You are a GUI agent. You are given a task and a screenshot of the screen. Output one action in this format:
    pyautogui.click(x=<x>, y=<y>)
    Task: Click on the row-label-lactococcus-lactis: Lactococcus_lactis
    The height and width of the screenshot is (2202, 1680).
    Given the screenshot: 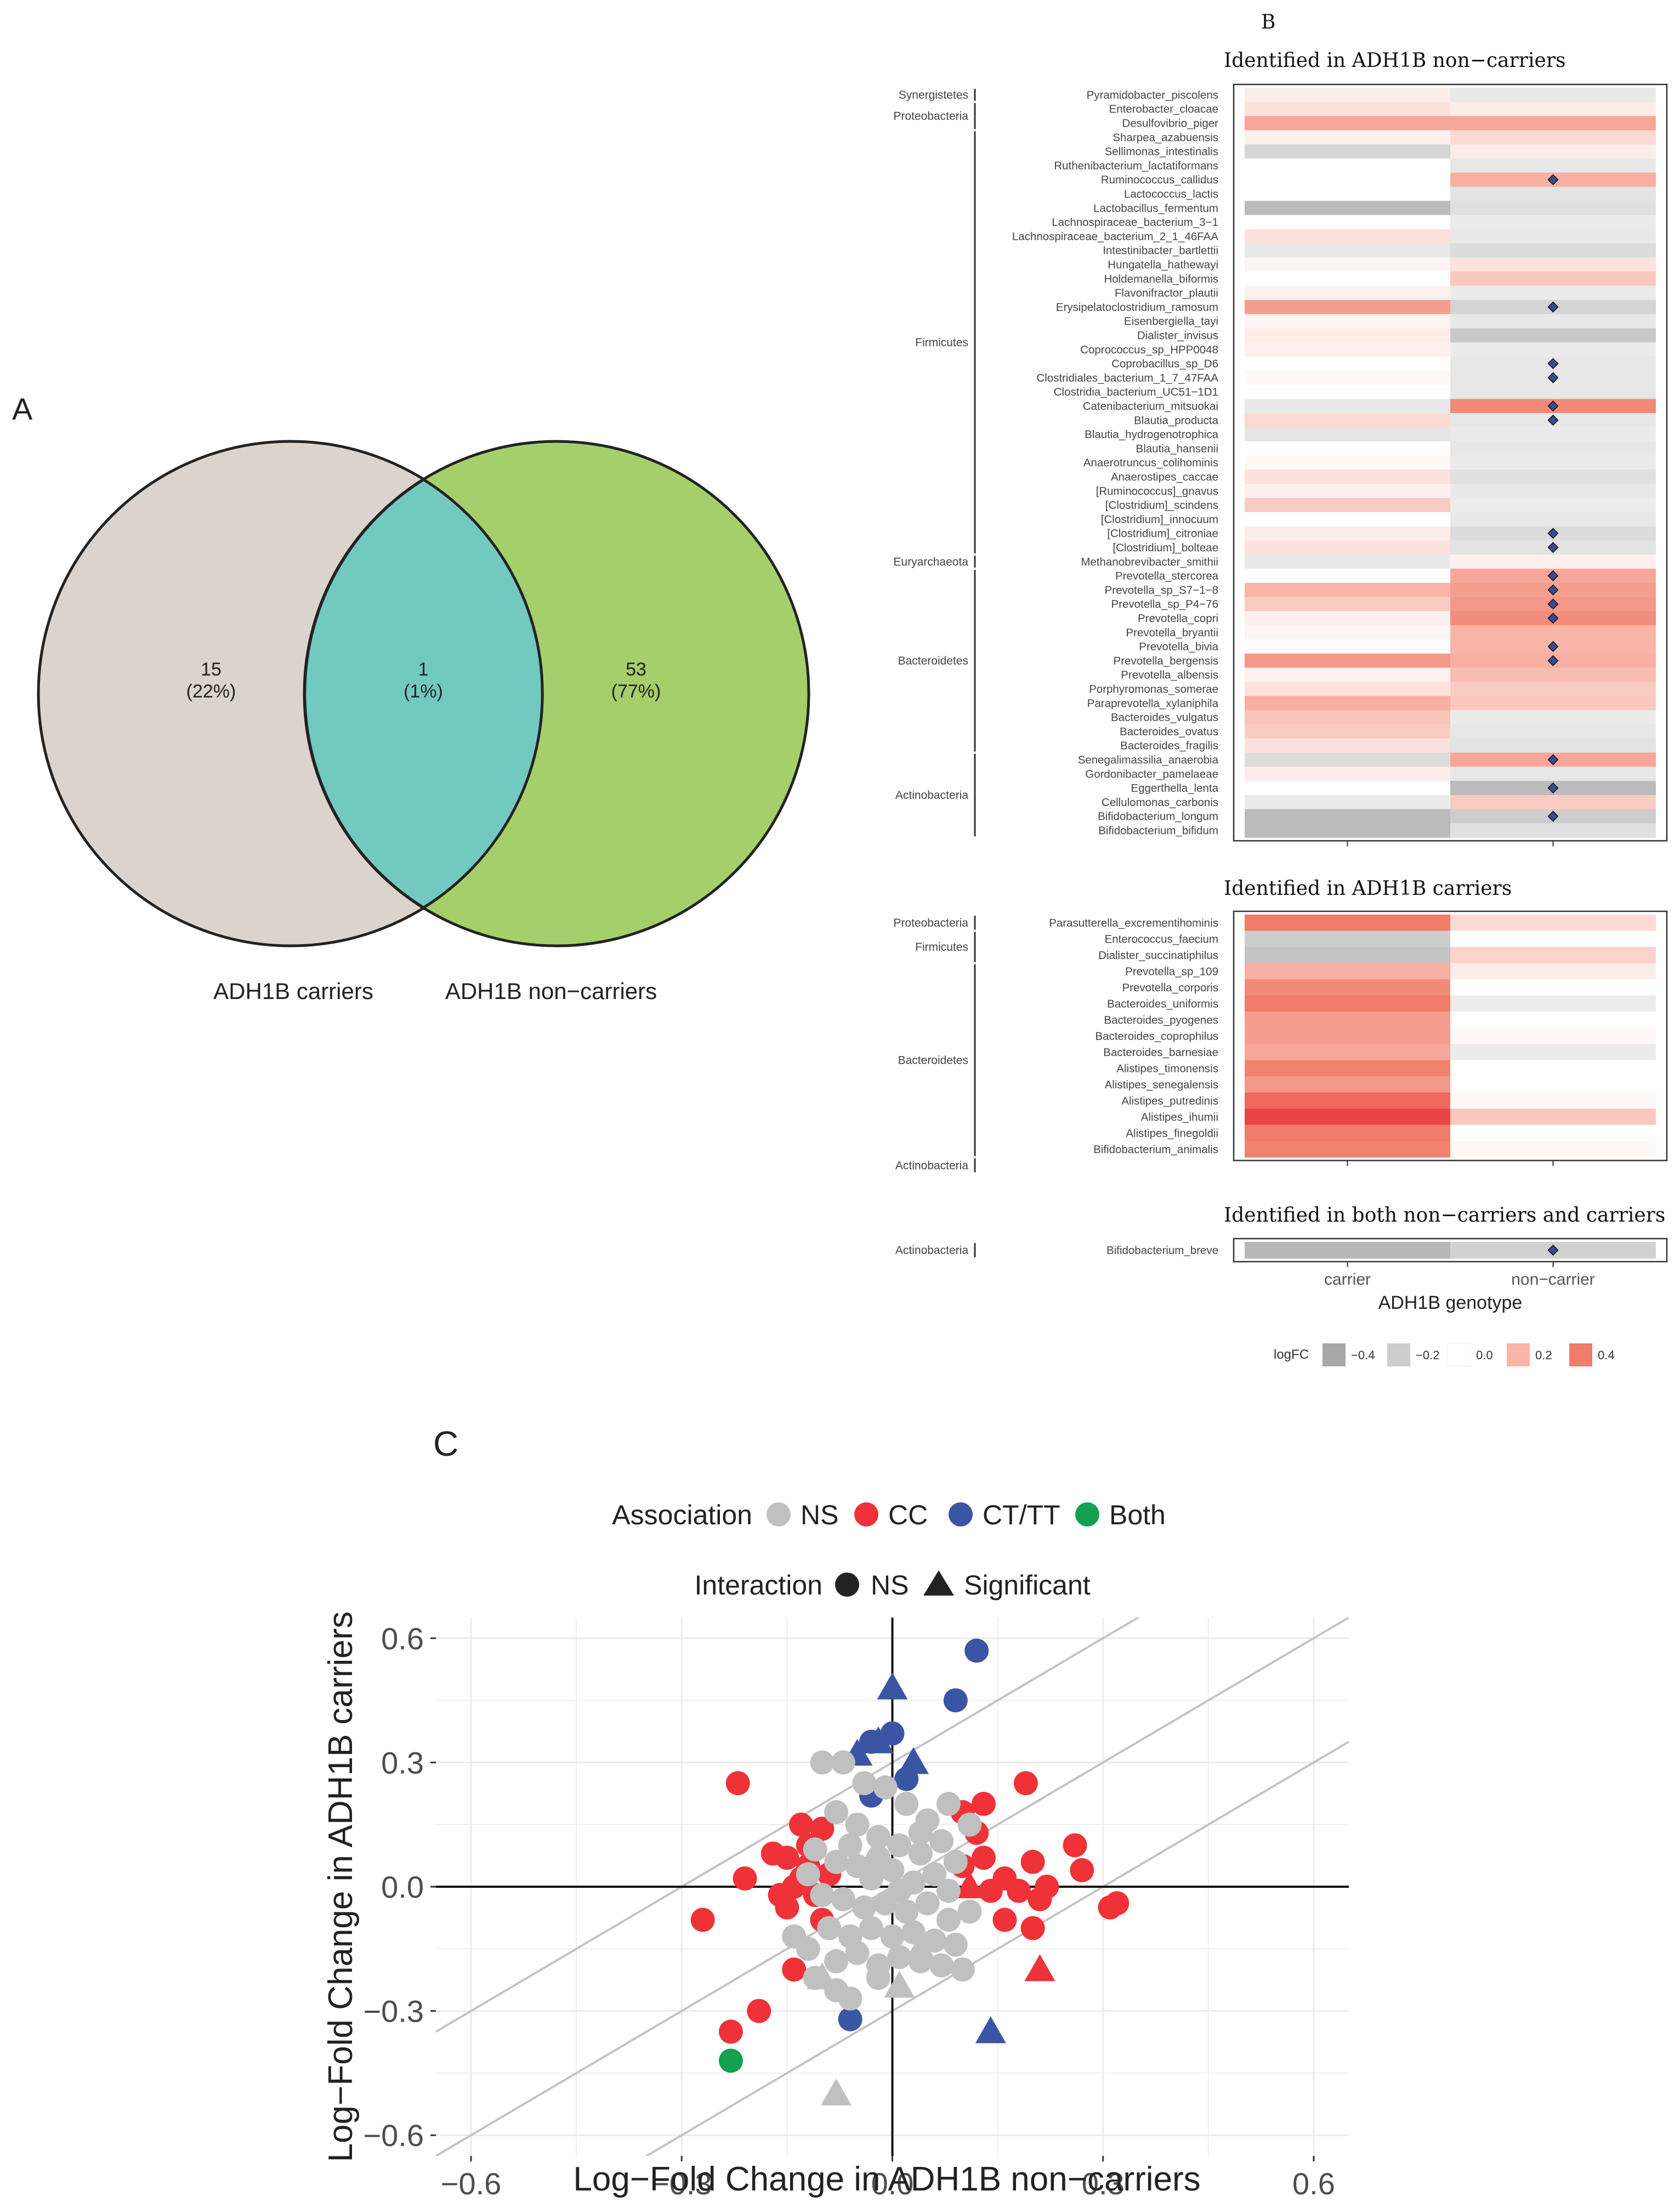 What is the action you would take?
    pyautogui.click(x=1171, y=194)
    